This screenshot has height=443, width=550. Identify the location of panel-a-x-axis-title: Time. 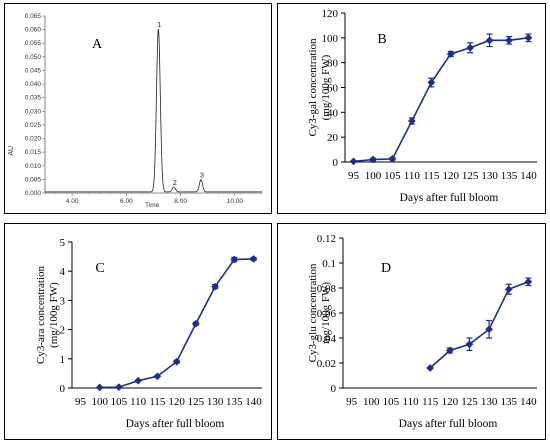
(152, 205).